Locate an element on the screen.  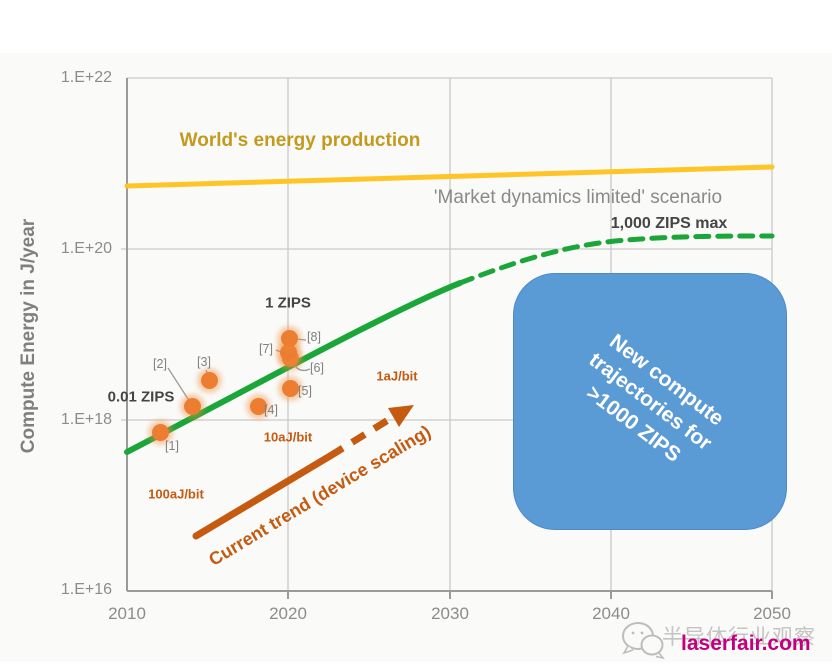
y-tick-1e22: 1.E+22 is located at coordinates (86, 77).